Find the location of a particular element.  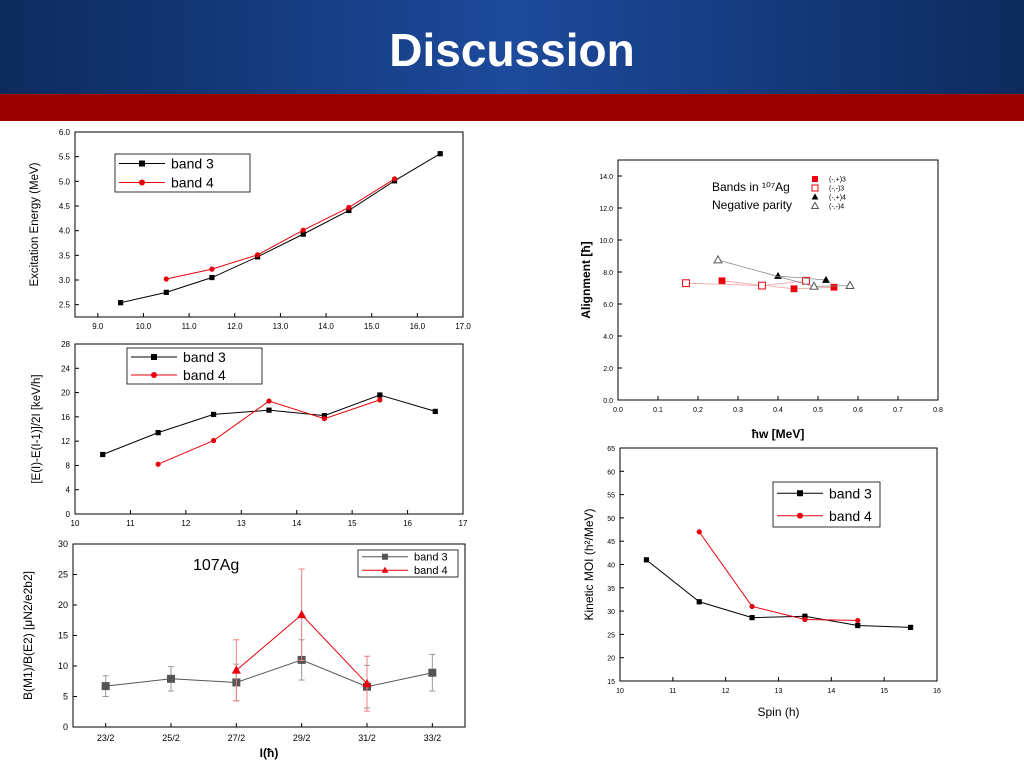

x-tick-label: 10 is located at coordinates (75, 523).